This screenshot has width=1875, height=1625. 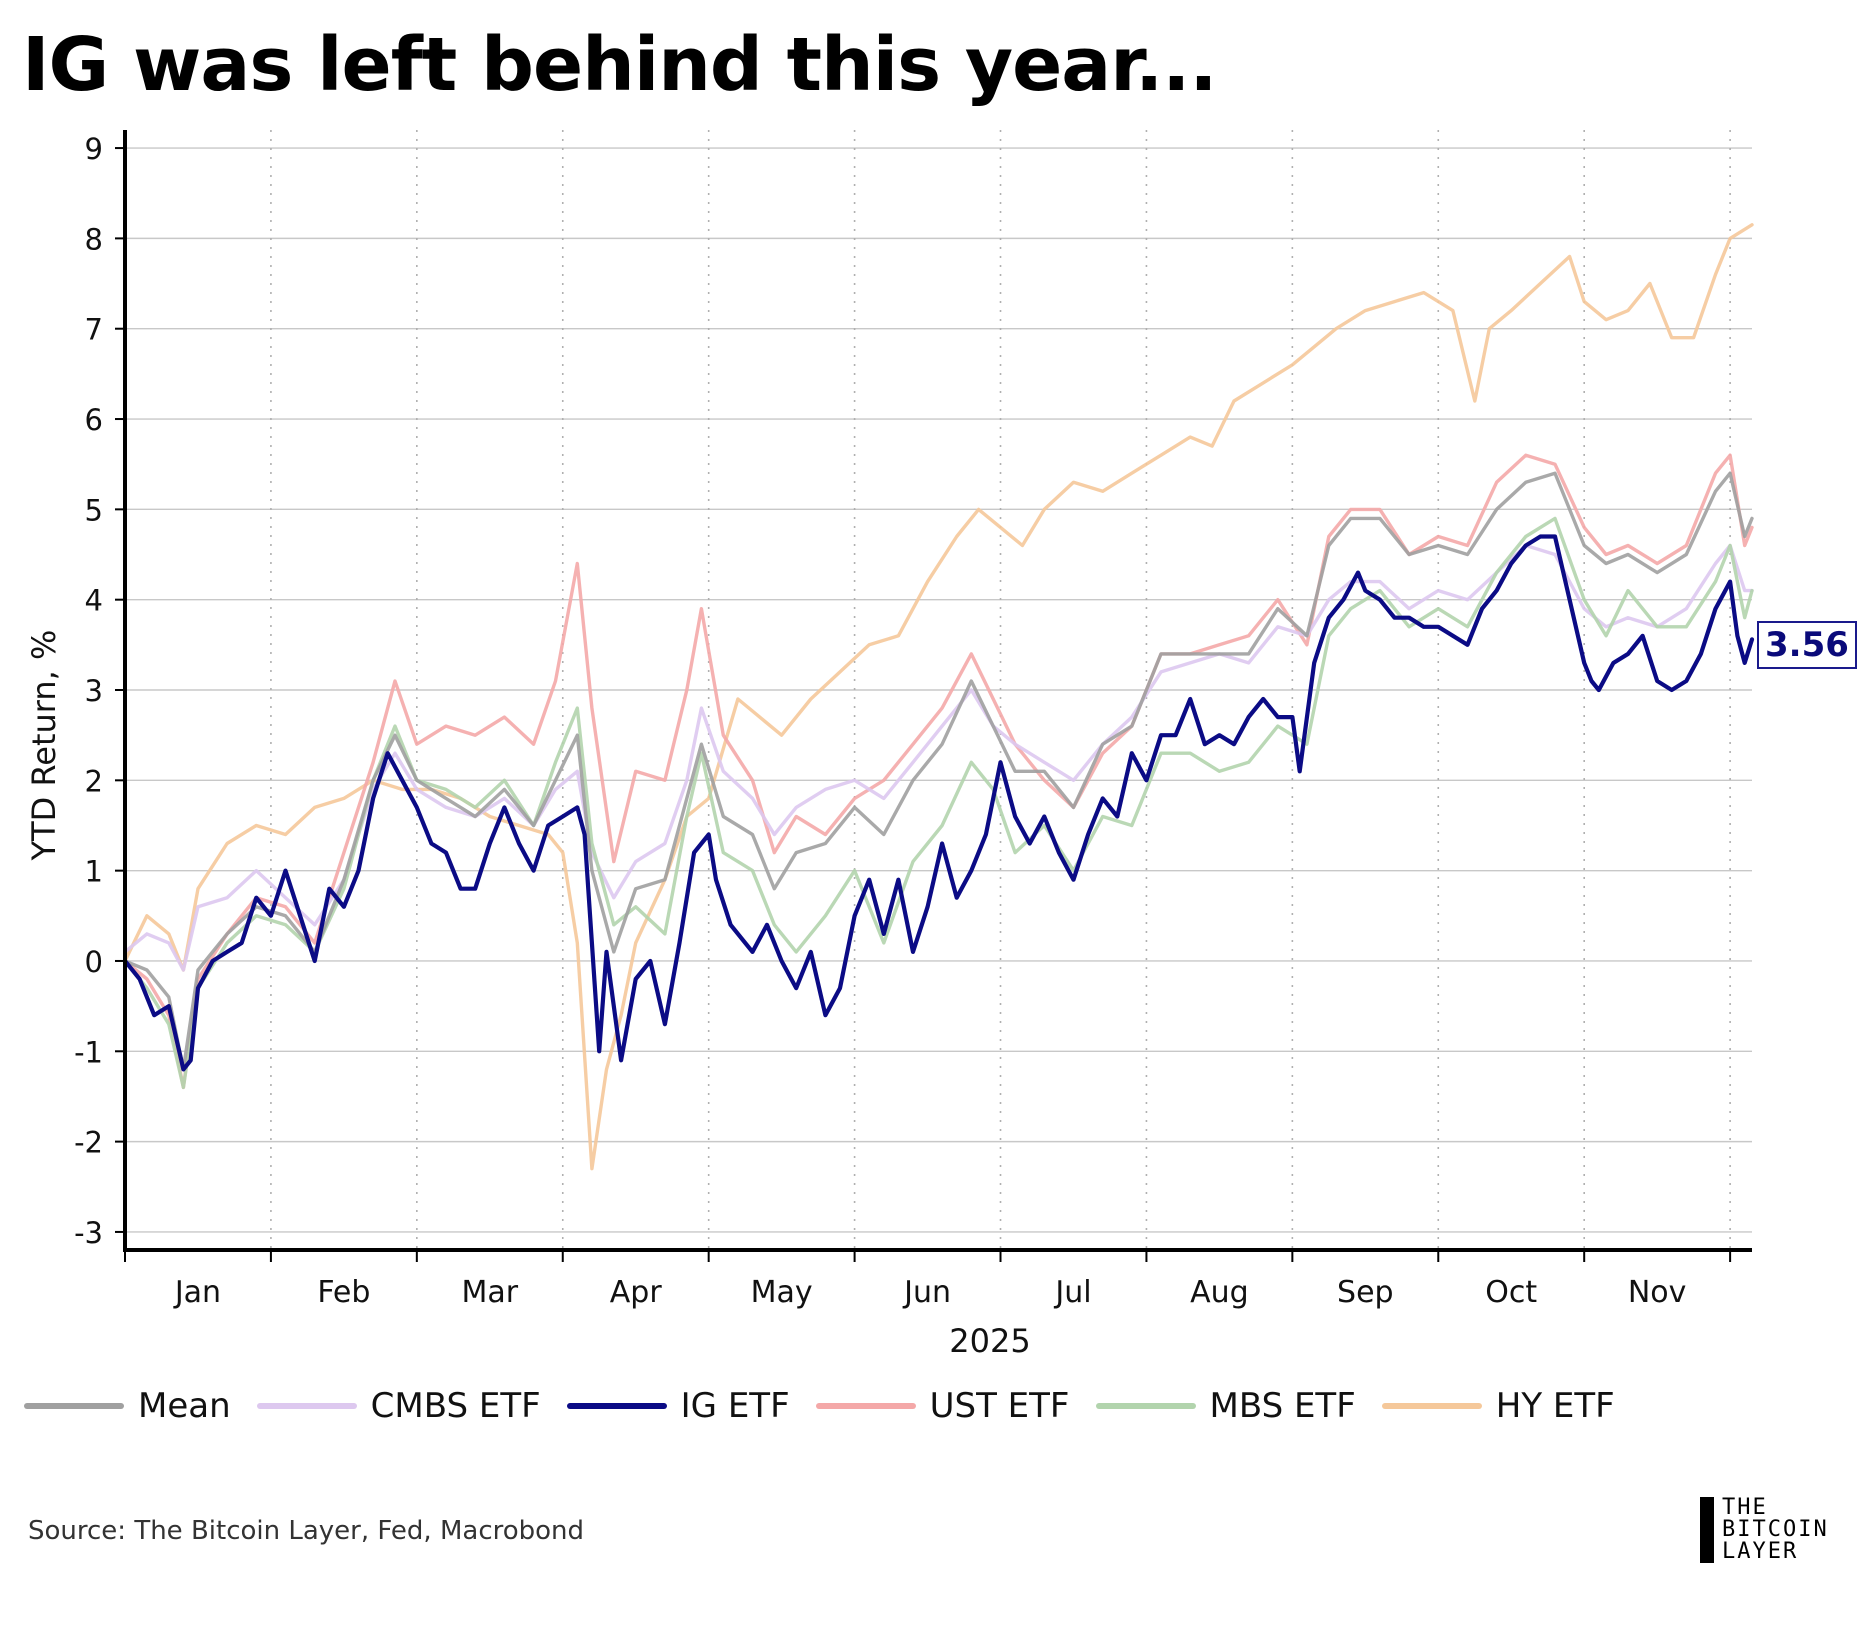 What do you see at coordinates (343, 1292) in the screenshot?
I see `x-tick-label: Feb` at bounding box center [343, 1292].